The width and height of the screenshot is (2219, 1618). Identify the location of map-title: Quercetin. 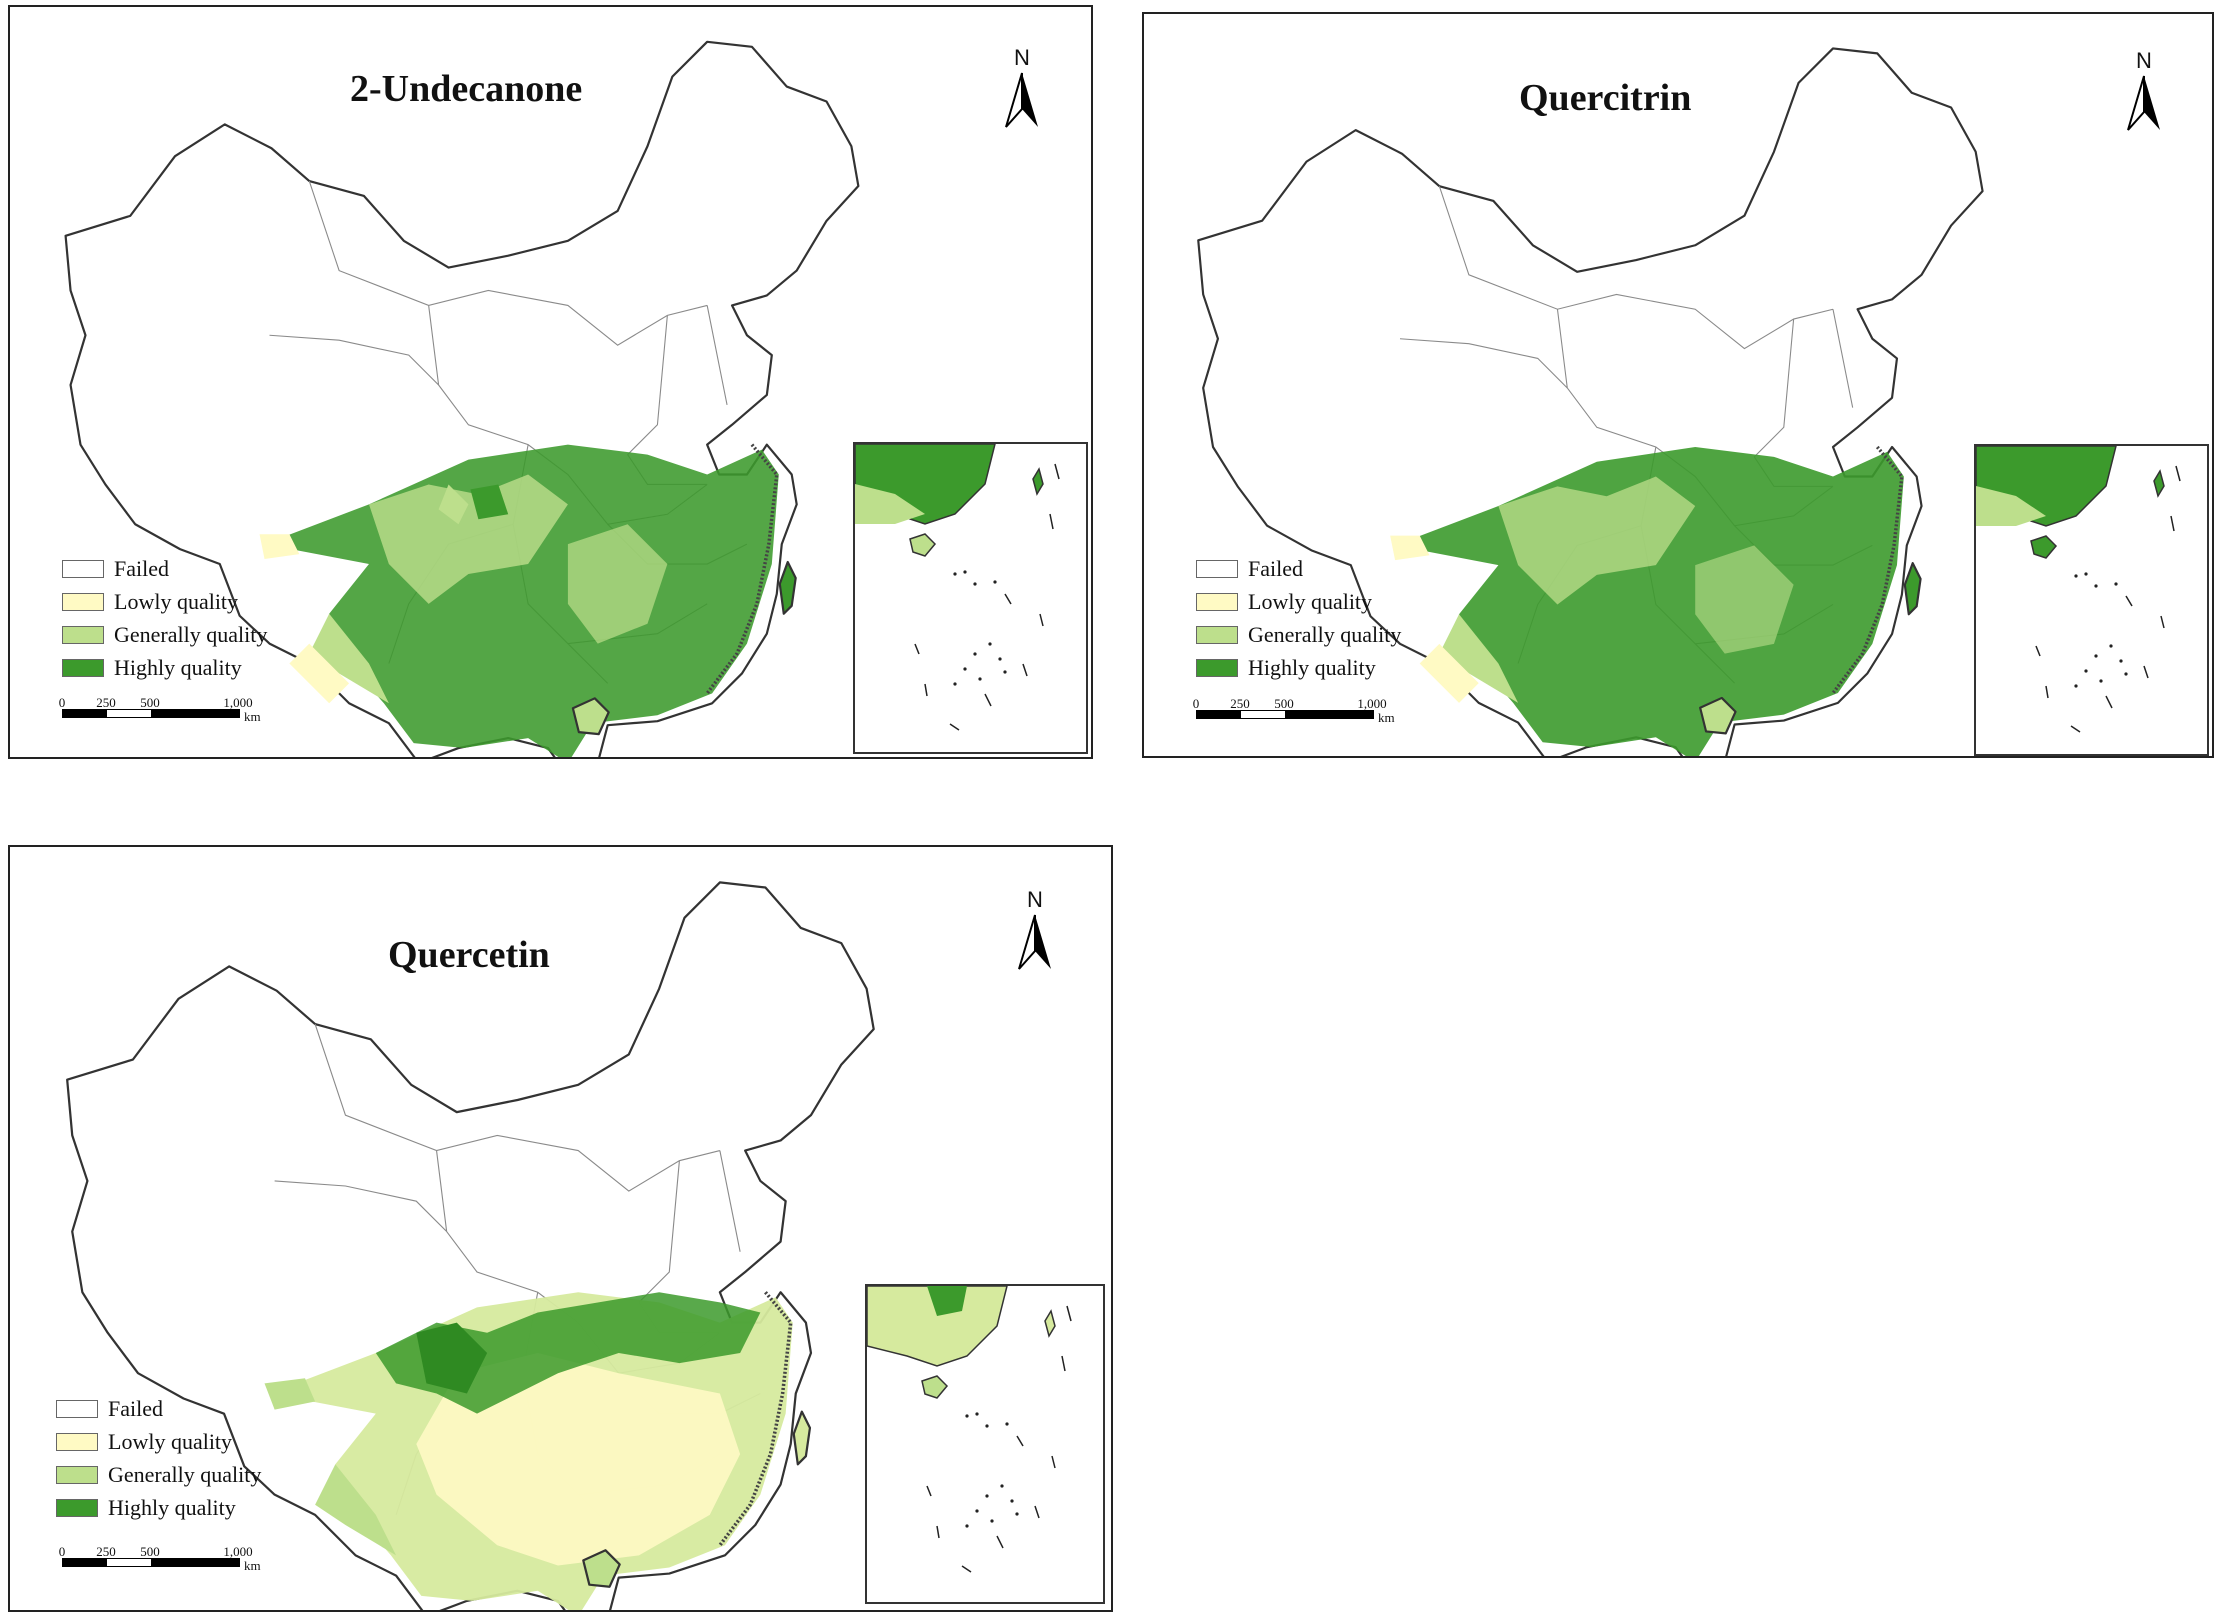
(469, 955).